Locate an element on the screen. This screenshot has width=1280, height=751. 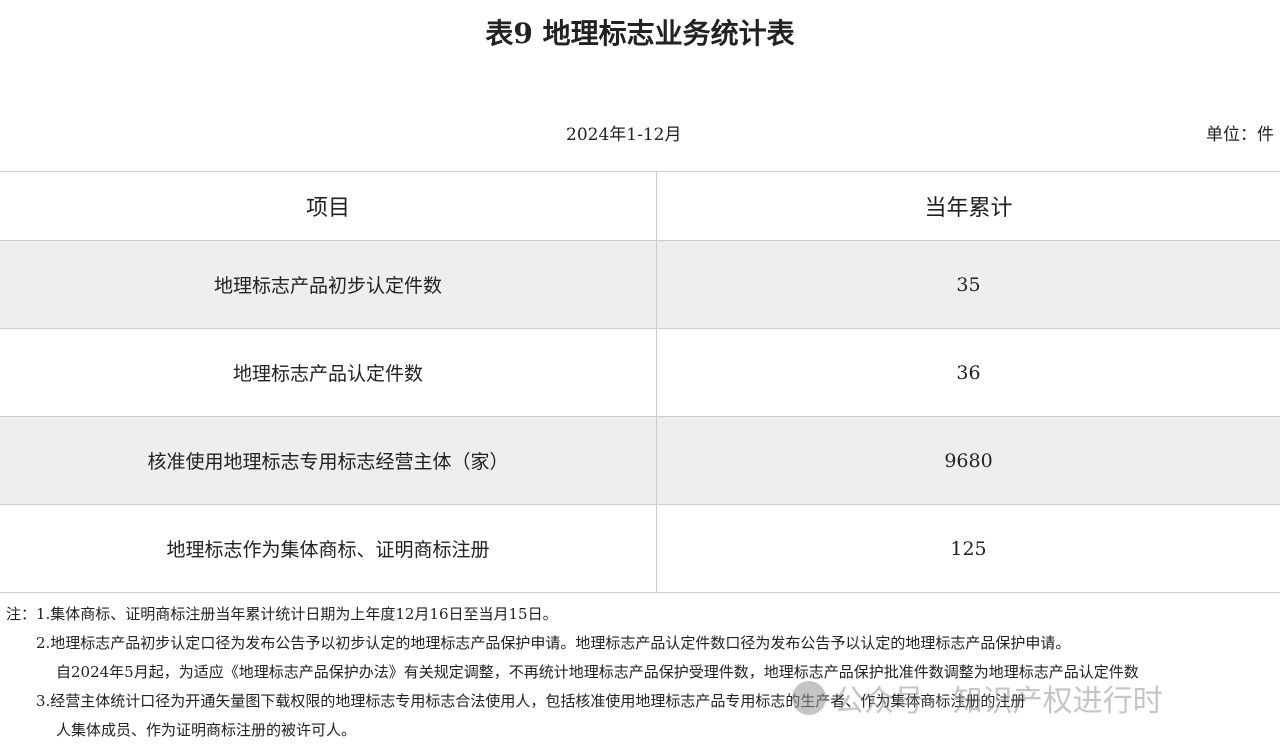
note-1: 注：1.集体商标、证明商标注册当年累计统计日期为上年度12月16日至当月15日。 is located at coordinates (282, 614).